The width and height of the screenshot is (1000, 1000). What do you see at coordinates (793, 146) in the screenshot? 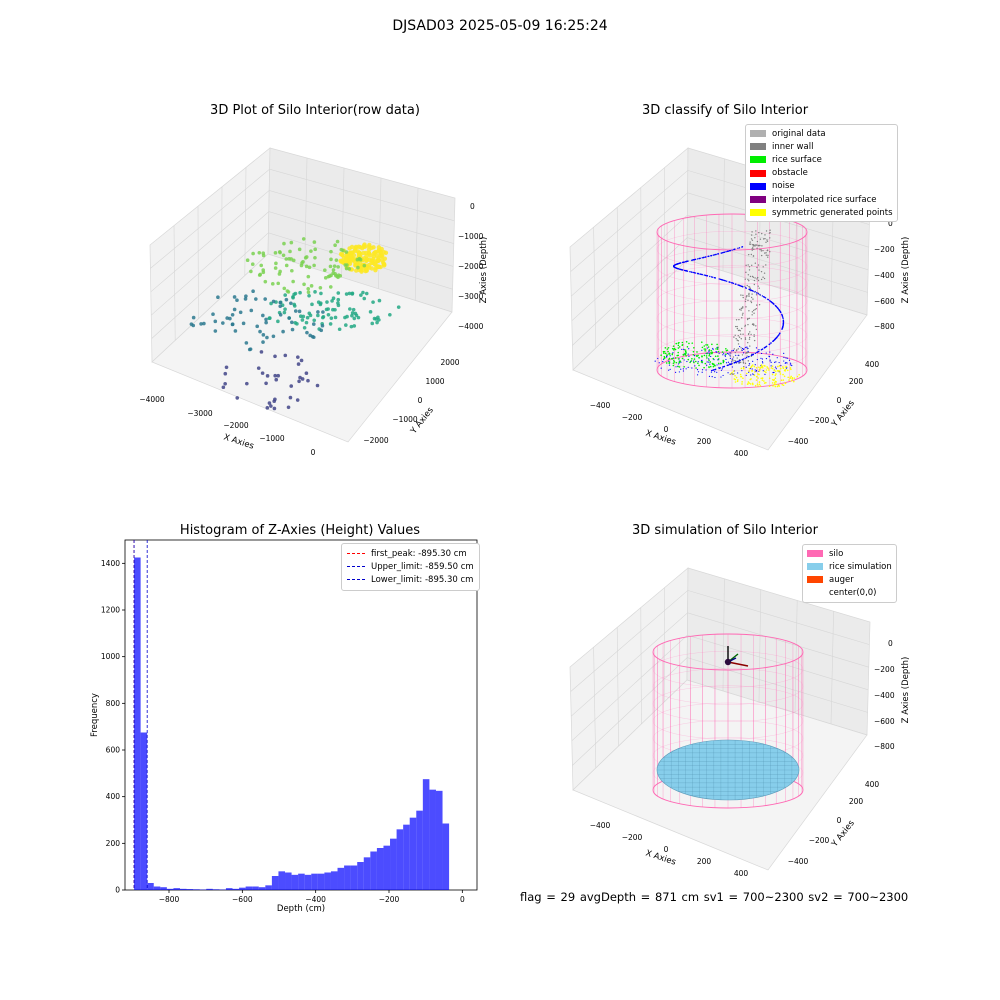
I see `legend-label: inner wall` at bounding box center [793, 146].